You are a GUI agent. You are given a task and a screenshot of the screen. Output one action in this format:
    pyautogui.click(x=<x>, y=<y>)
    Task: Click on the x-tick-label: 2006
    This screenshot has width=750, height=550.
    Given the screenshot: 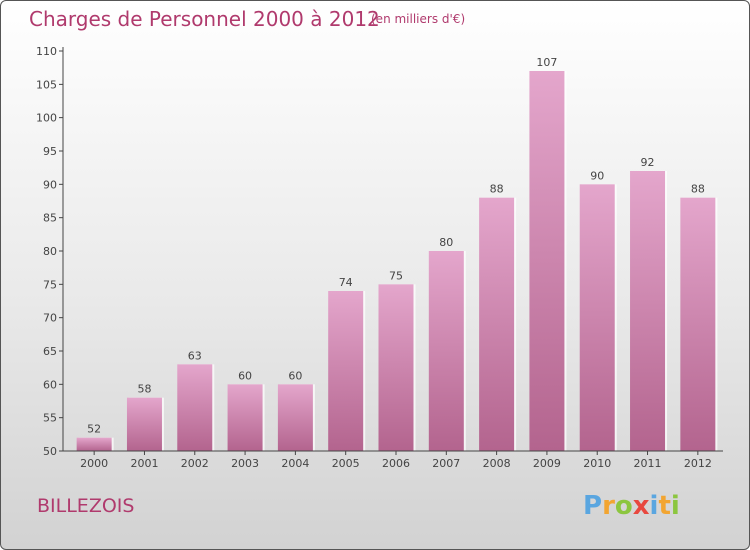 What is the action you would take?
    pyautogui.click(x=396, y=463)
    